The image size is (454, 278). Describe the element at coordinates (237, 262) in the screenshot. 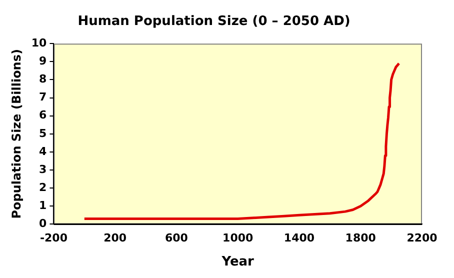

I see `x-axis-title: Year` at that location.